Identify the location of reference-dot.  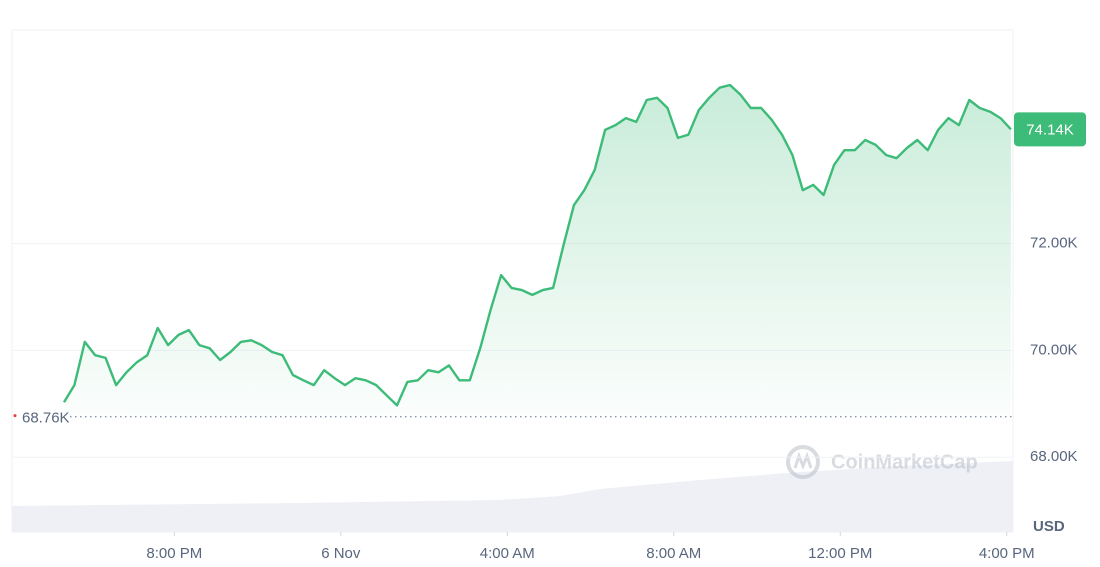
(15, 416).